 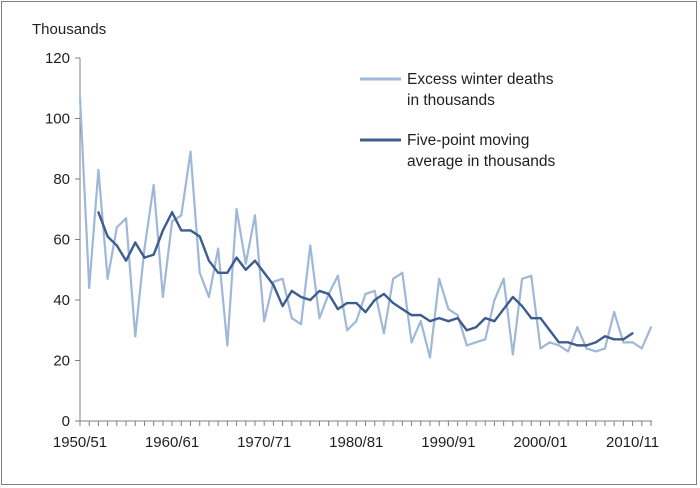 What do you see at coordinates (356, 442) in the screenshot?
I see `x-tick-label: 1980/81` at bounding box center [356, 442].